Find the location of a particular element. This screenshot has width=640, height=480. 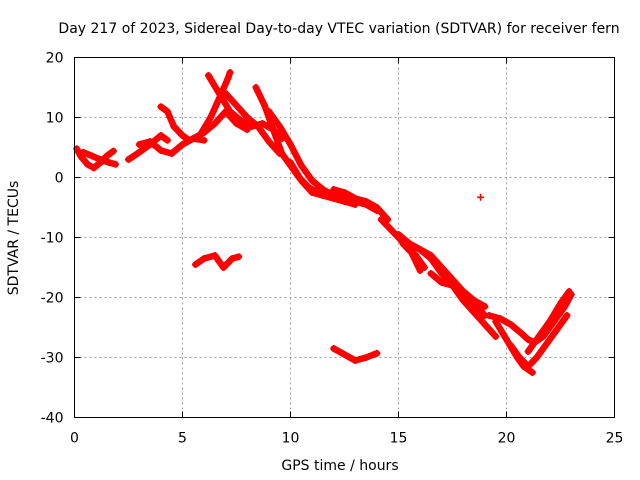

y-tick-label: 0 is located at coordinates (59, 179).